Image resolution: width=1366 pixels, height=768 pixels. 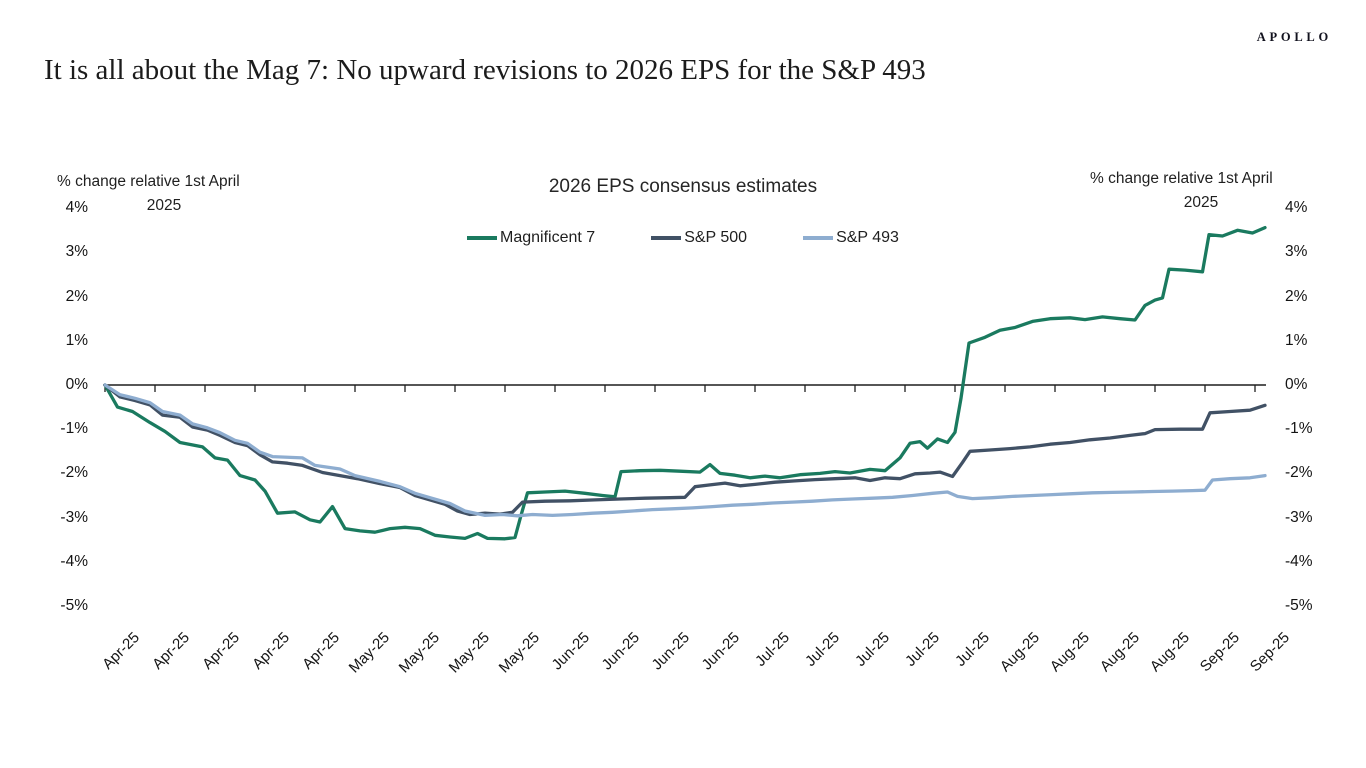 I want to click on left-axis-annotation-line2: 2025, so click(x=164, y=205).